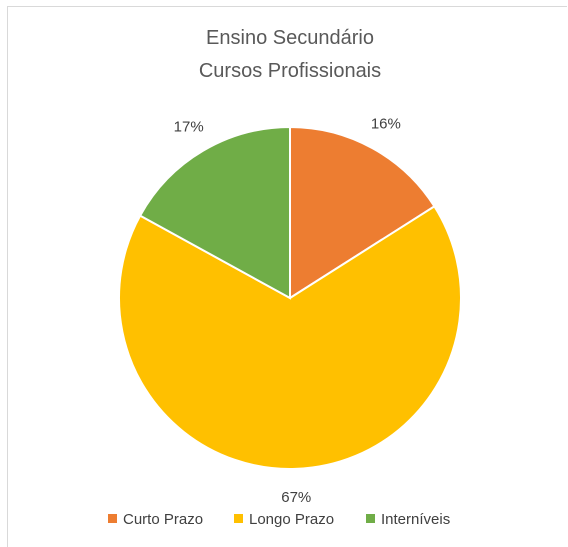 Image resolution: width=568 pixels, height=547 pixels. I want to click on legend: Curto Prazo Longo Prazo Interníveis, so click(279, 519).